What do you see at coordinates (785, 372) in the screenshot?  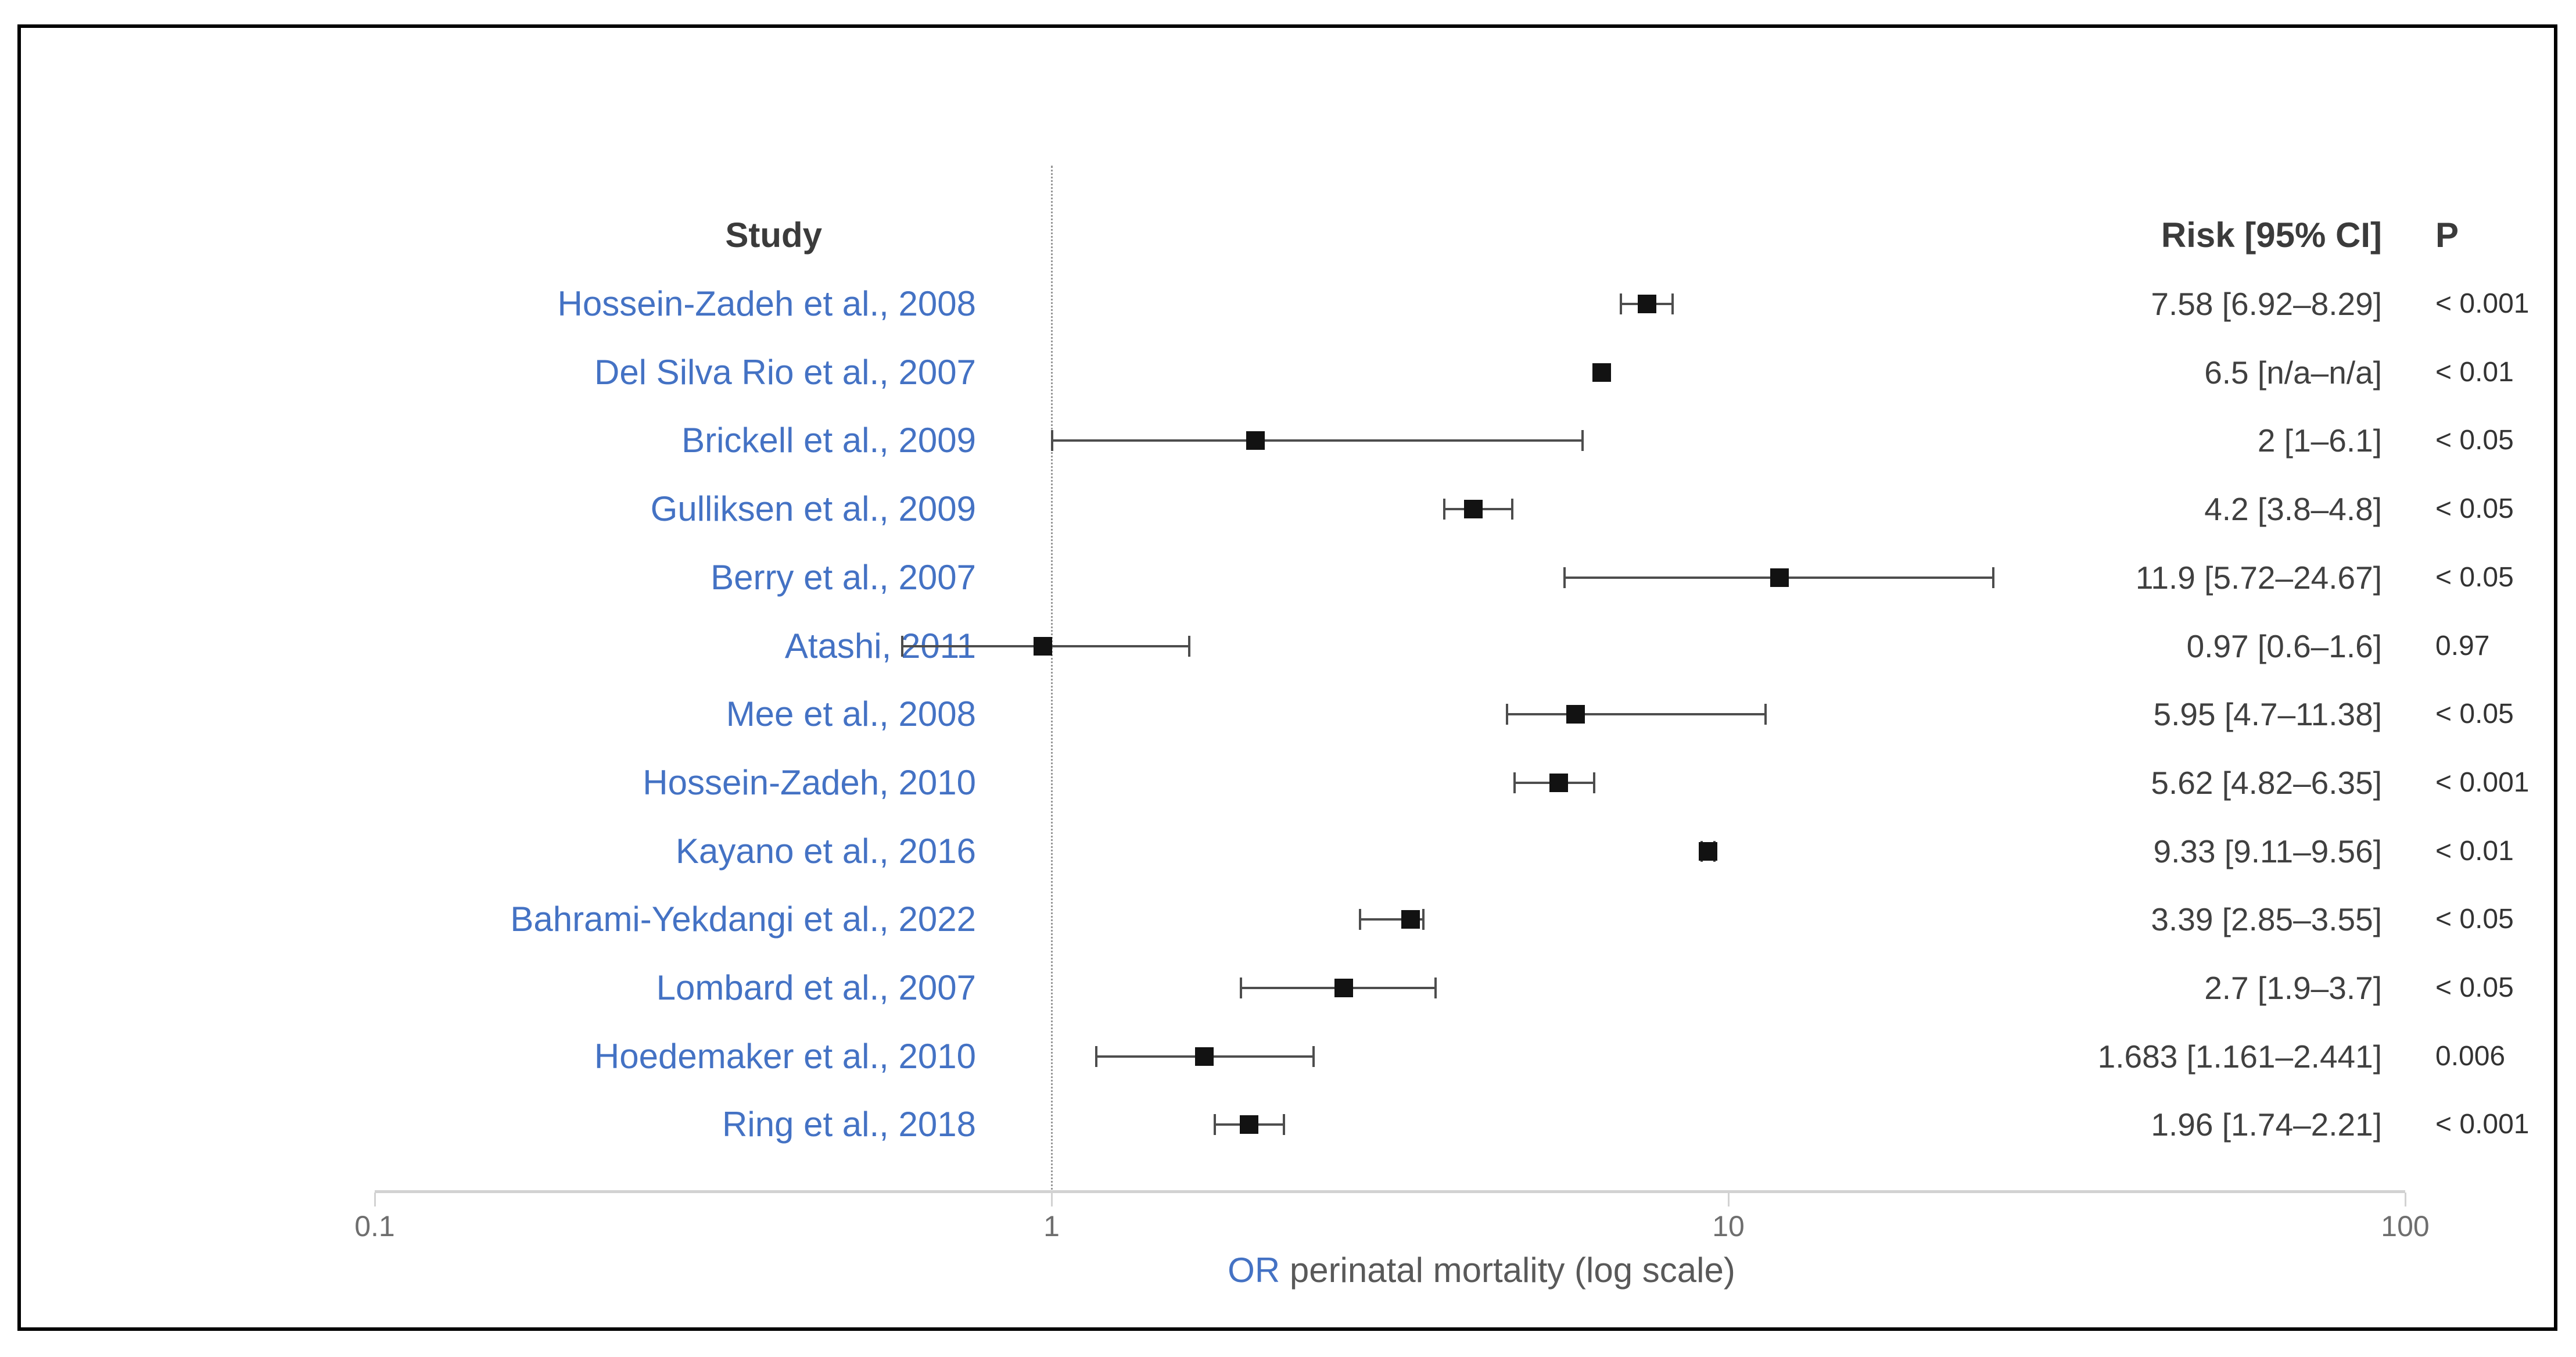 I see `study-label: Del Silva Rio et al., 2007` at bounding box center [785, 372].